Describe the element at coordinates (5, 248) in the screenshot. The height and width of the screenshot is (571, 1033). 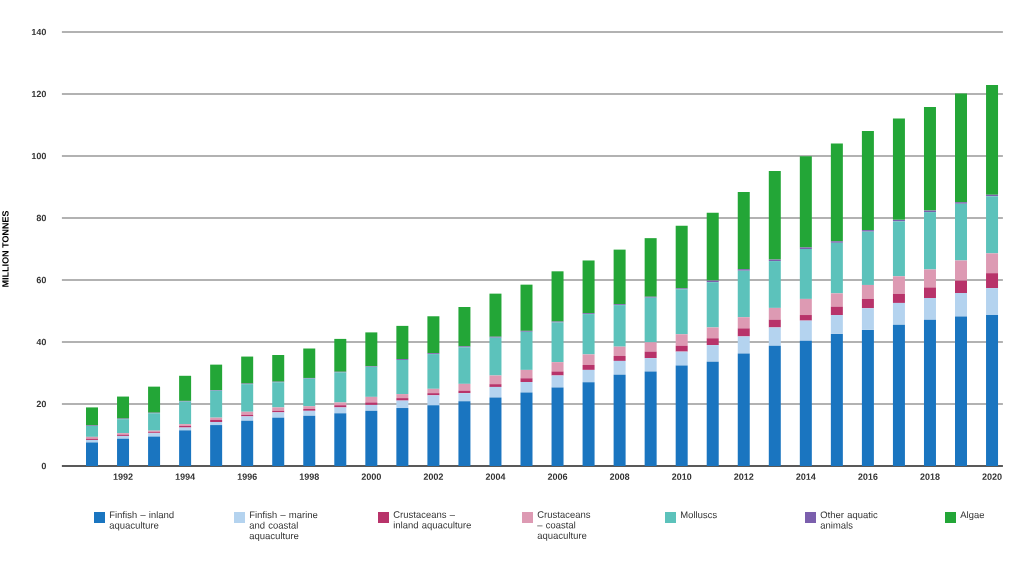
I see `y-axis-title: MILLION TONNES` at that location.